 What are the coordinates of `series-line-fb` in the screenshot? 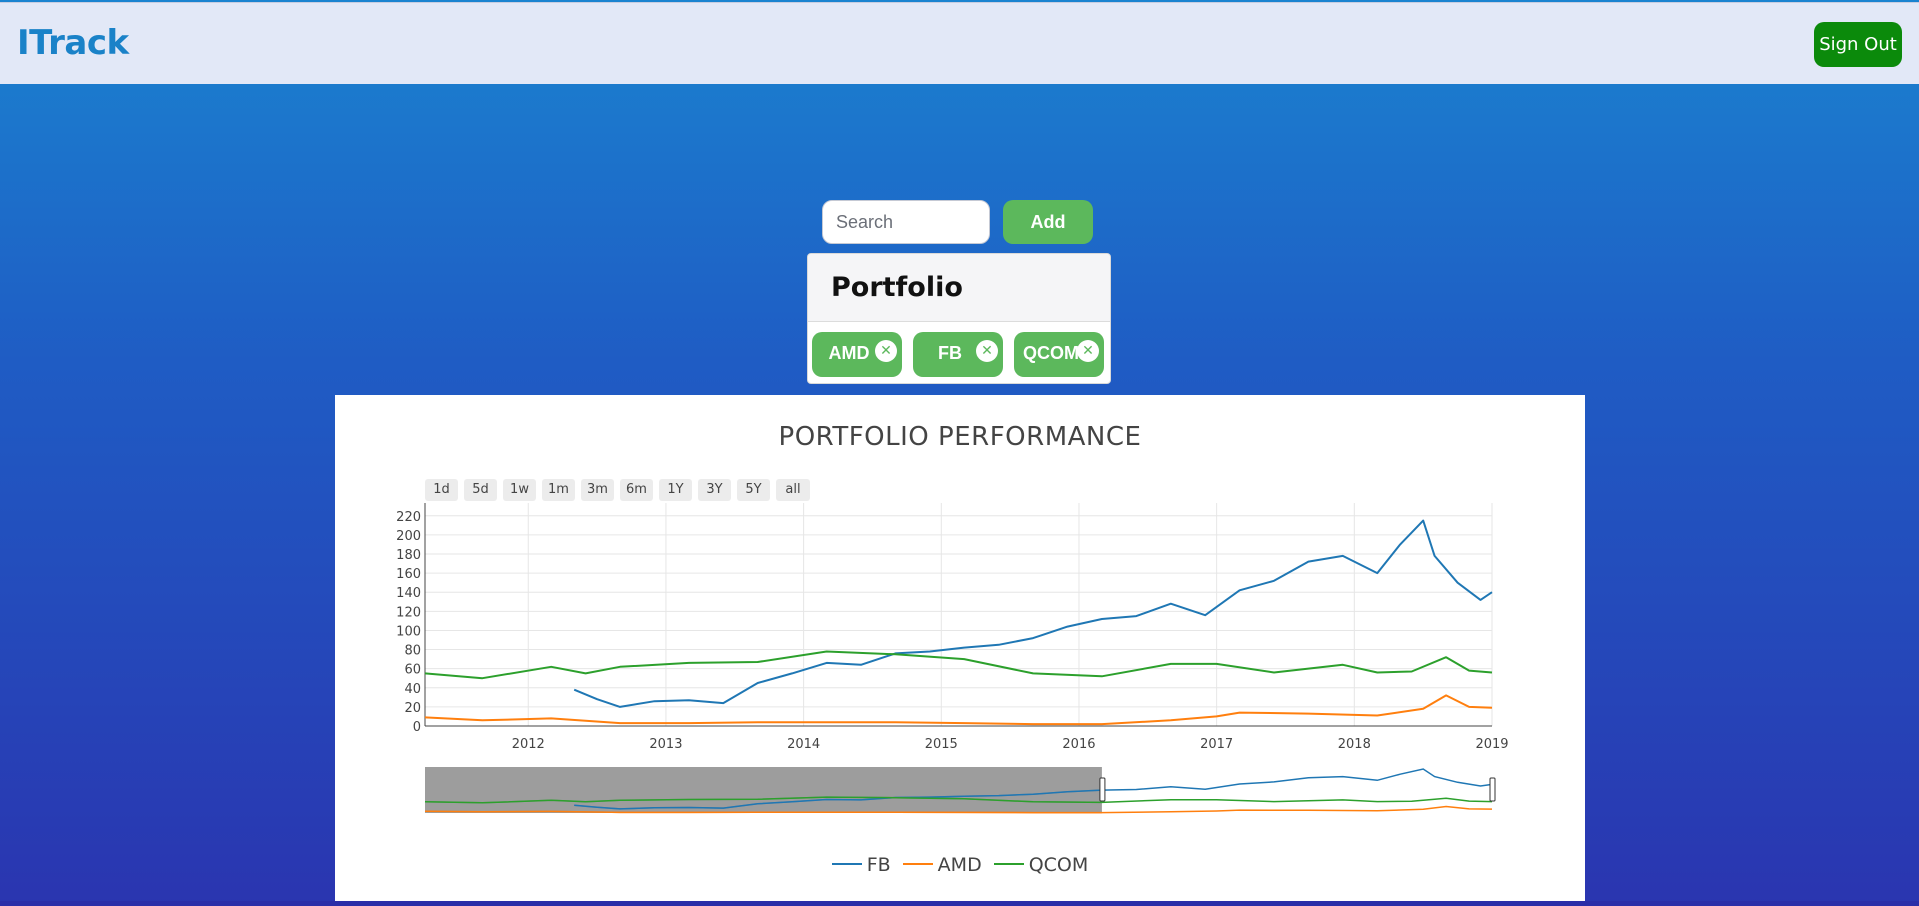 It's located at (1033, 613).